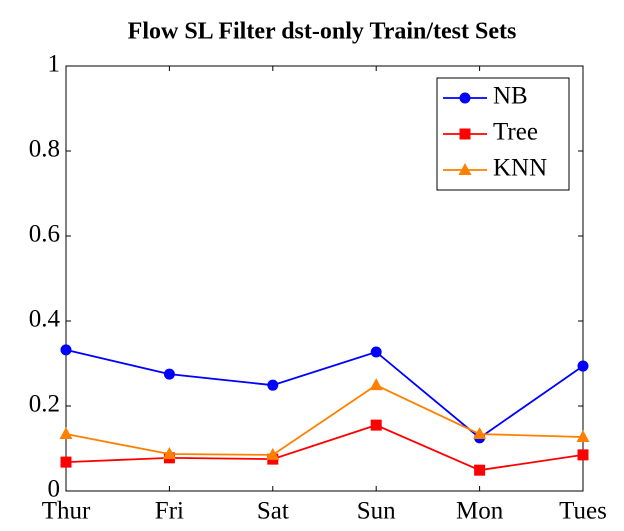 The width and height of the screenshot is (624, 531). I want to click on y-tick-label: 0, so click(54, 489).